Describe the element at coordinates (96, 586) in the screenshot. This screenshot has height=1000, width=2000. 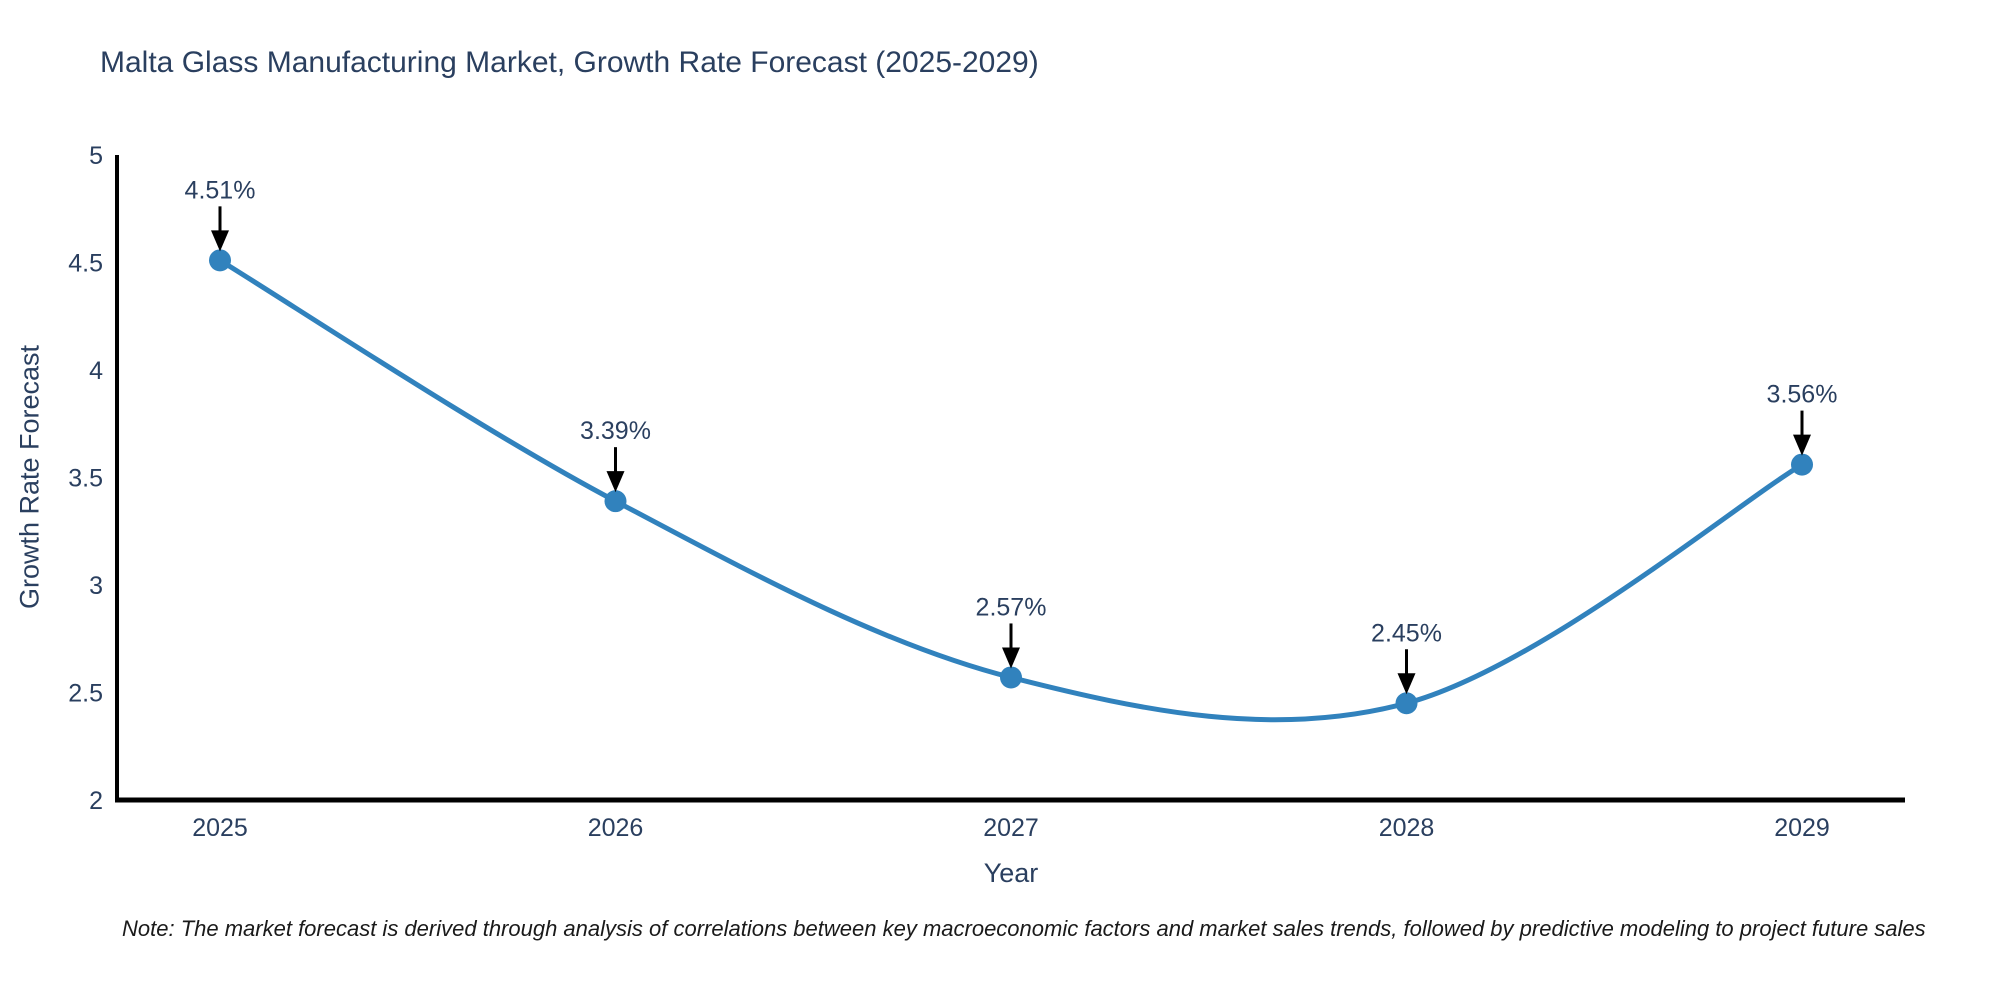
I see `y-tick-label: 3` at that location.